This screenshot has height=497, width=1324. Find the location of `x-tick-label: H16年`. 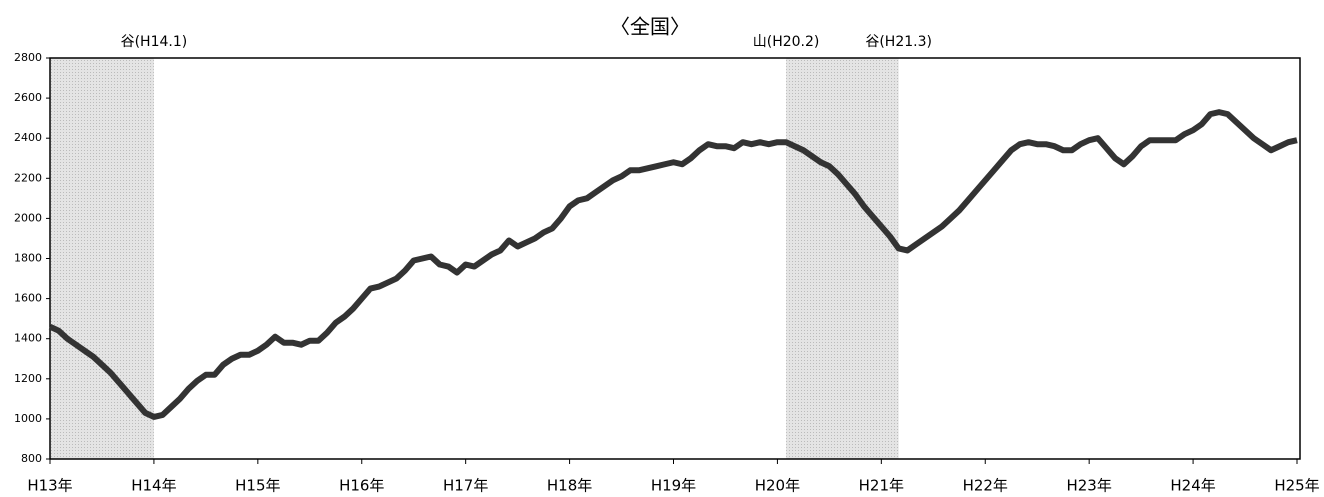

x-tick-label: H16年 is located at coordinates (361, 486).